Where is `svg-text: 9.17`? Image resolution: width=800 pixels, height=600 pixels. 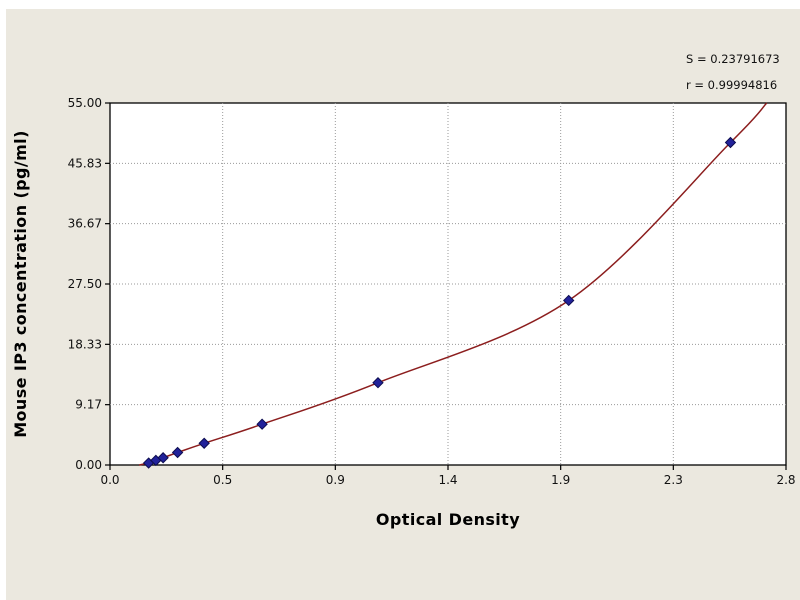 svg-text: 9.17 is located at coordinates (88, 405).